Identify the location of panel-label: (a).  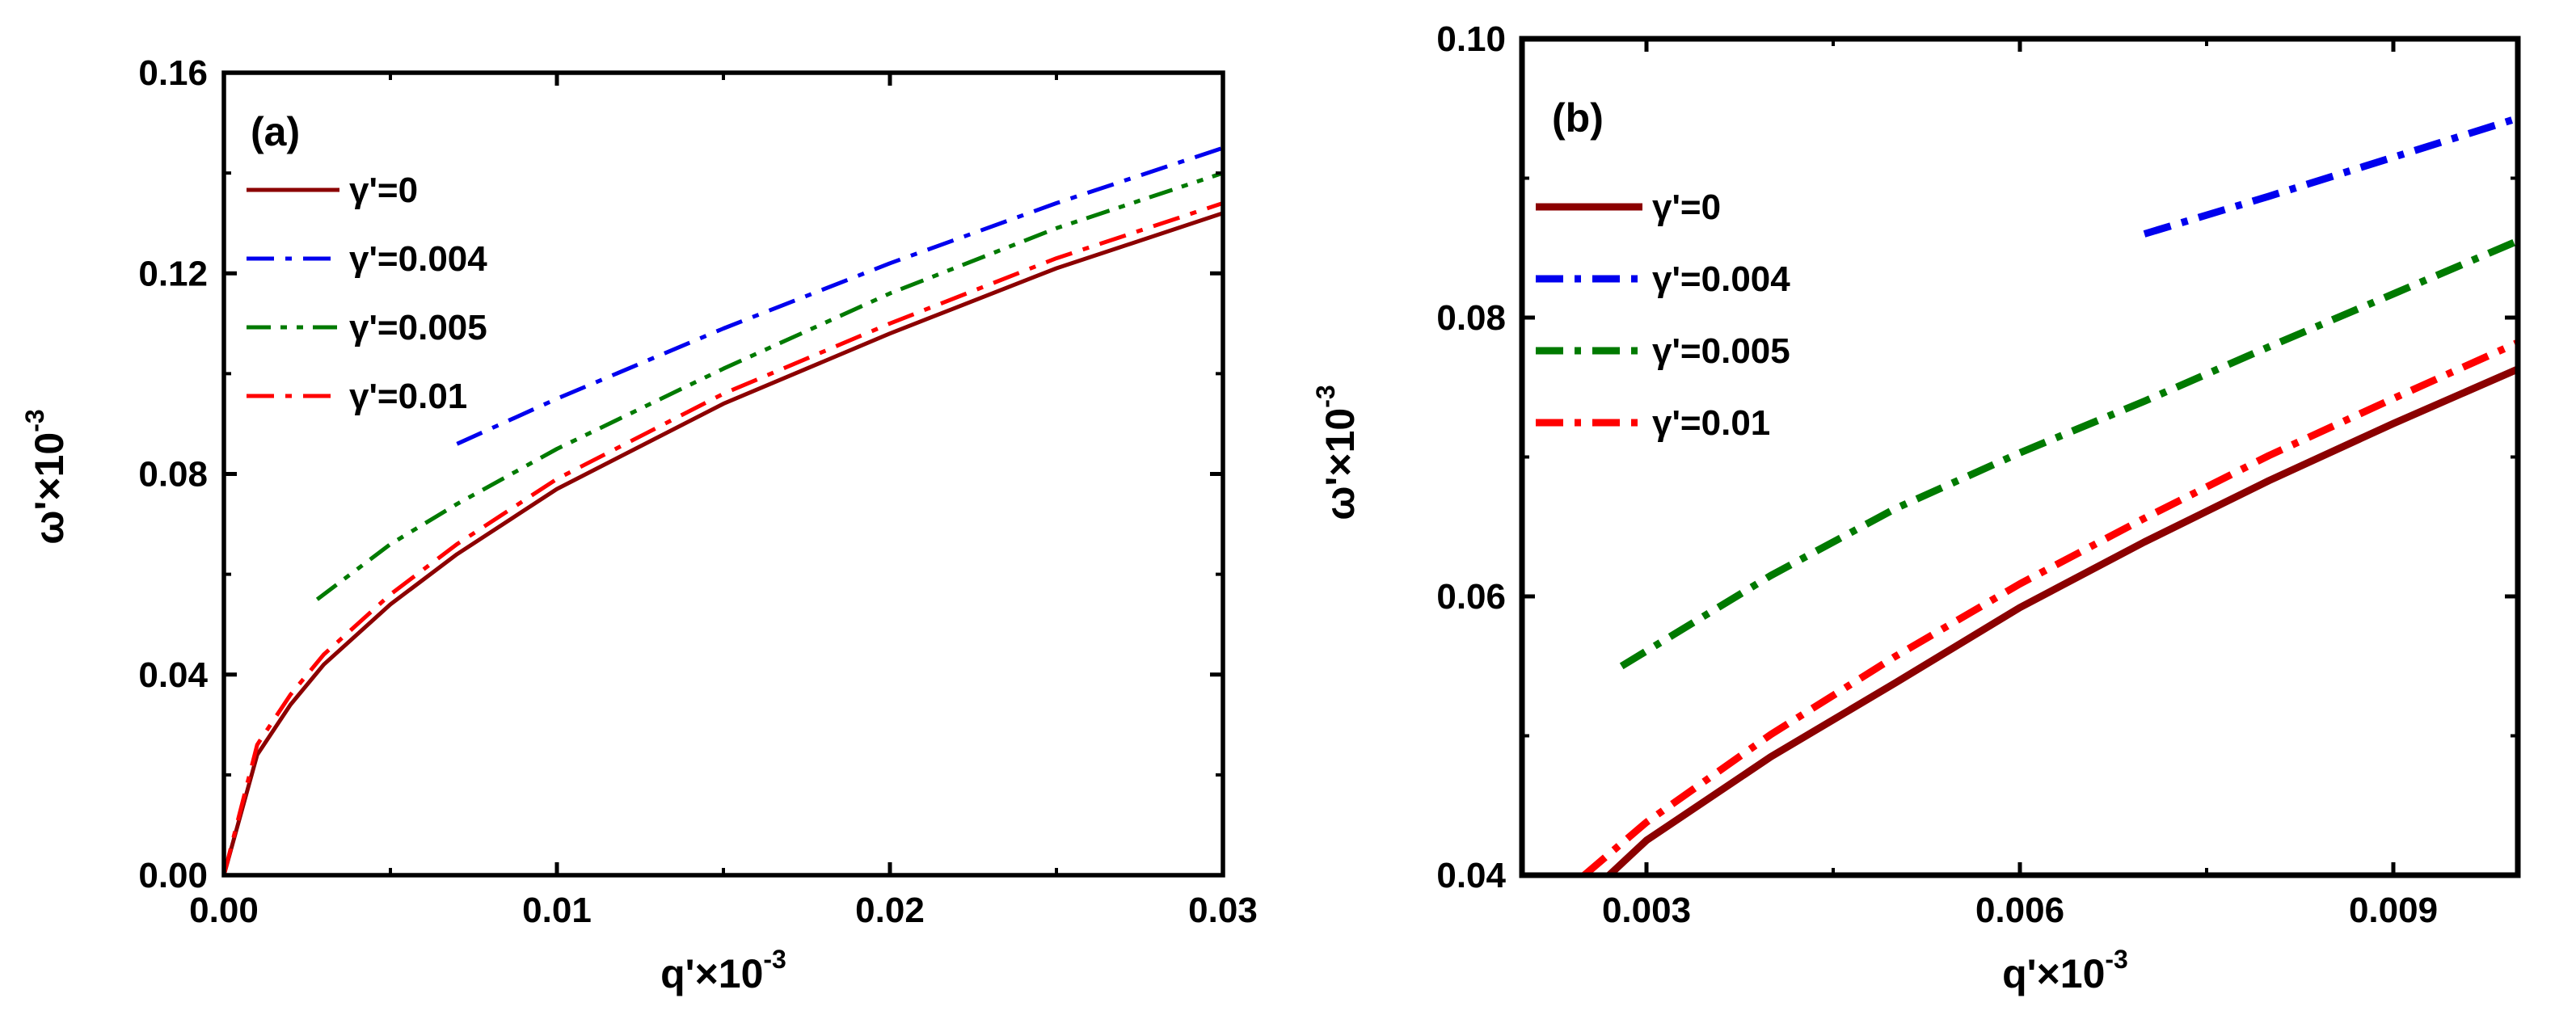
(275, 132).